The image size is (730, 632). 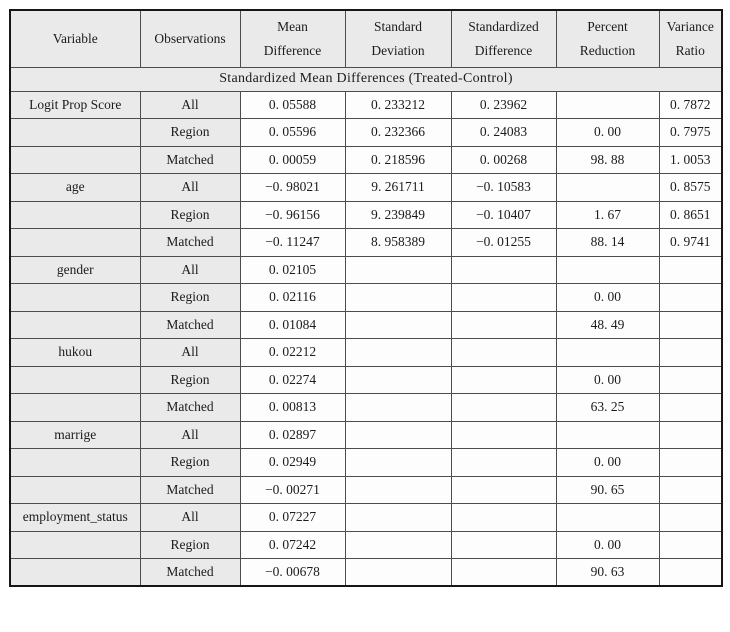 I want to click on standard-deviation-cell: 0. 233212, so click(x=398, y=104).